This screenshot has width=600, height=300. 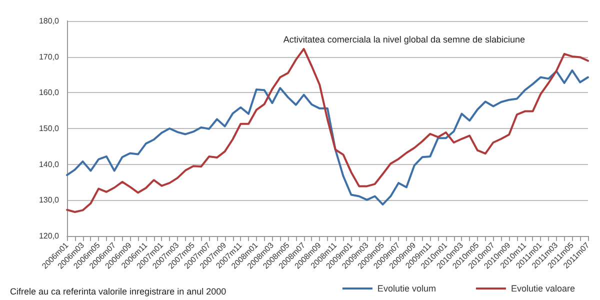 I want to click on y-tick-label: 150,0, so click(x=49, y=128).